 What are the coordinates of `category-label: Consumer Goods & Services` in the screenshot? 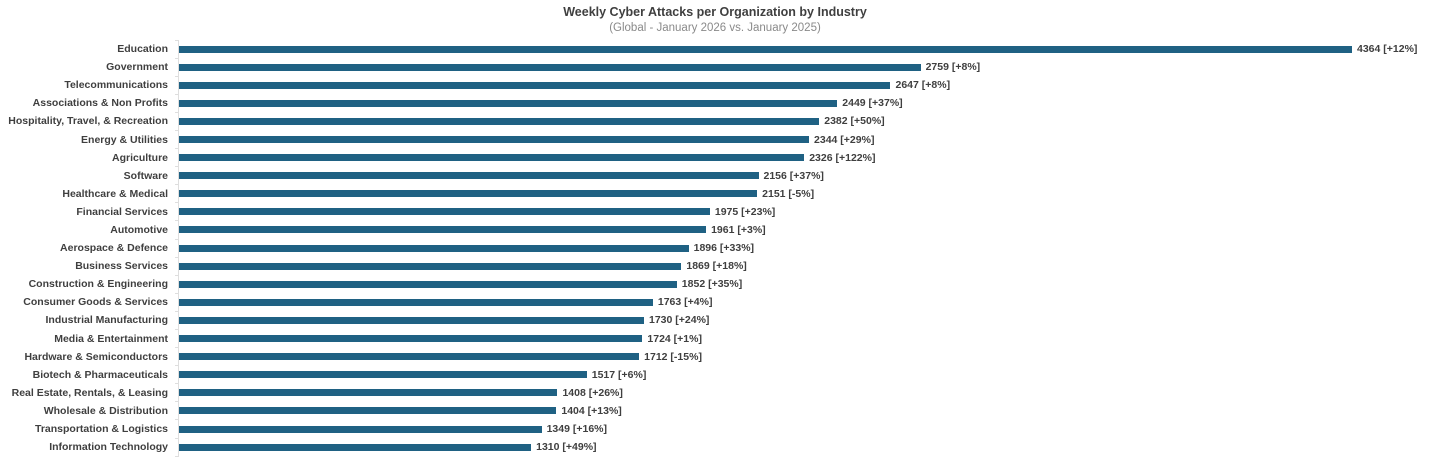 It's located at (95, 302).